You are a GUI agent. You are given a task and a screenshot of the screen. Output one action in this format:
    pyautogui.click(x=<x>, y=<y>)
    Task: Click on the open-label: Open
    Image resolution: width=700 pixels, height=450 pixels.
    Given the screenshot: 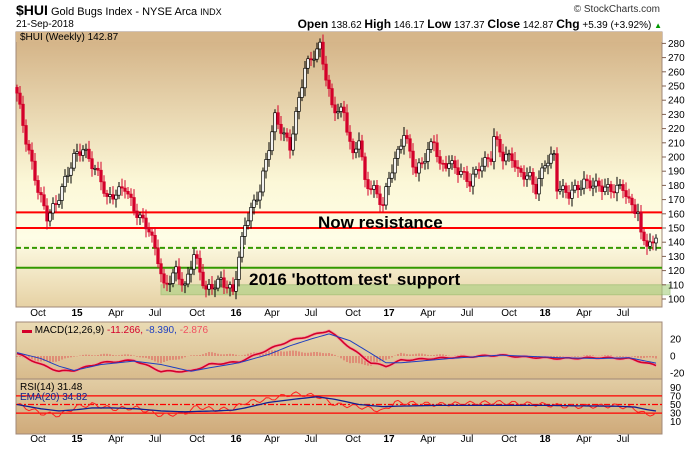 What is the action you would take?
    pyautogui.click(x=313, y=24)
    